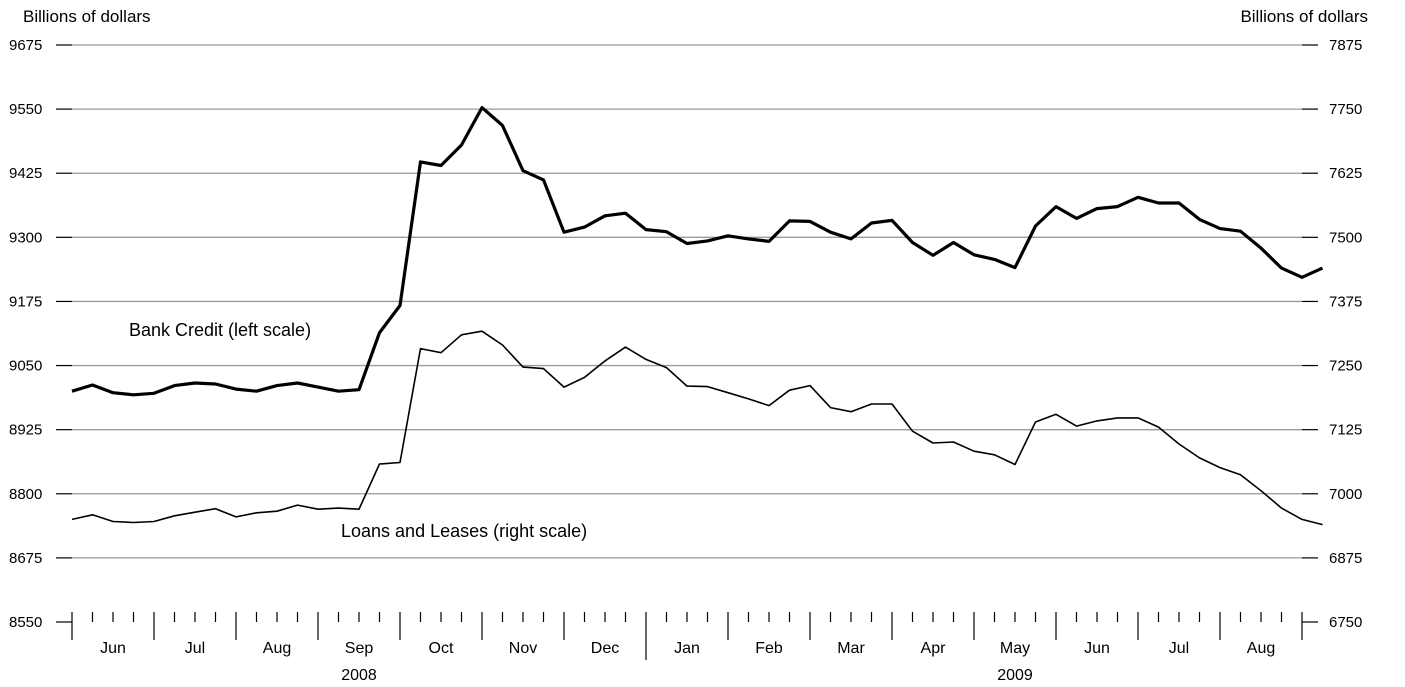  I want to click on month-label: Mar, so click(851, 648).